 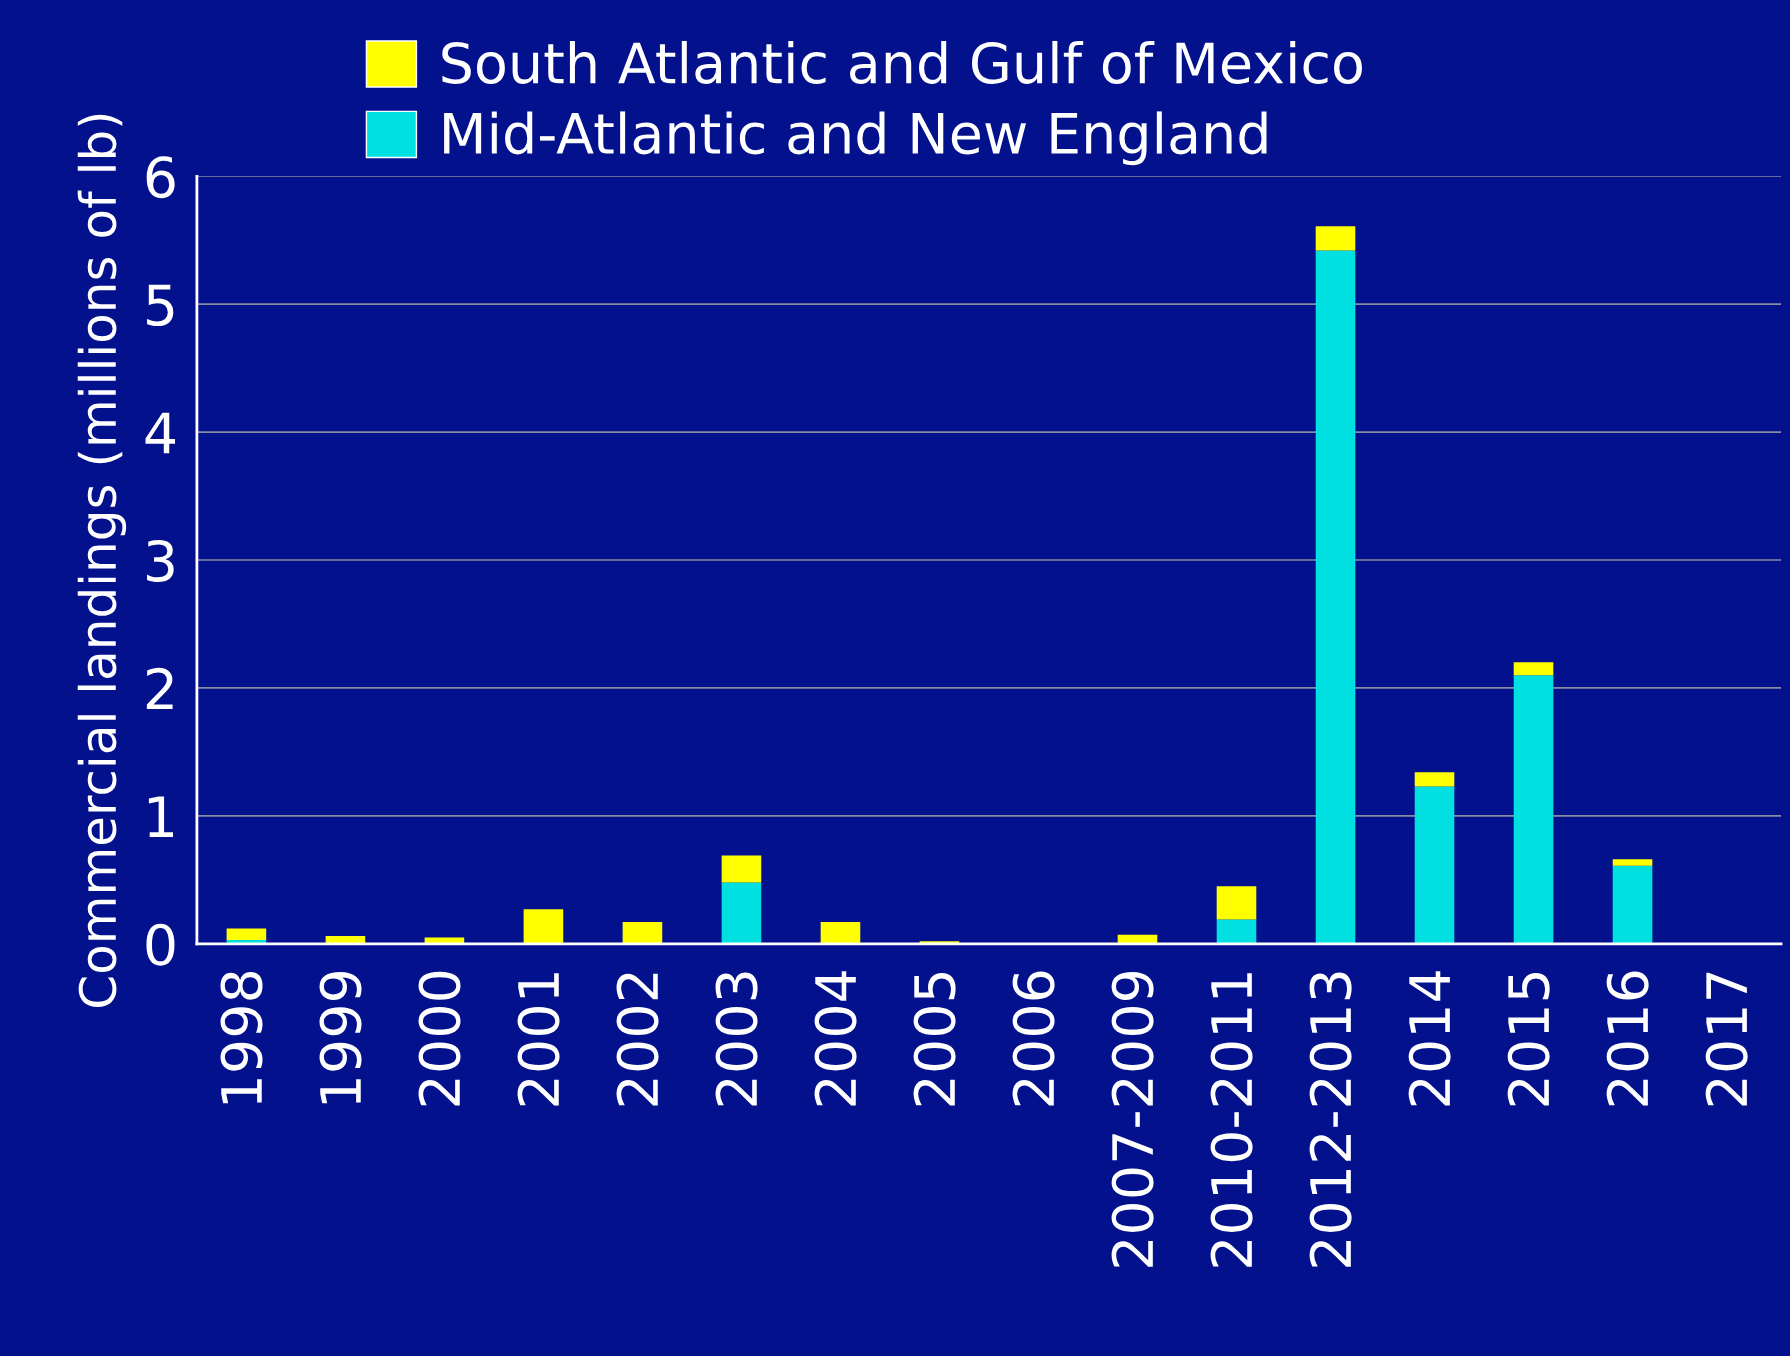 What do you see at coordinates (1231, 1120) in the screenshot?
I see `x-tick-label: 2010-2011` at bounding box center [1231, 1120].